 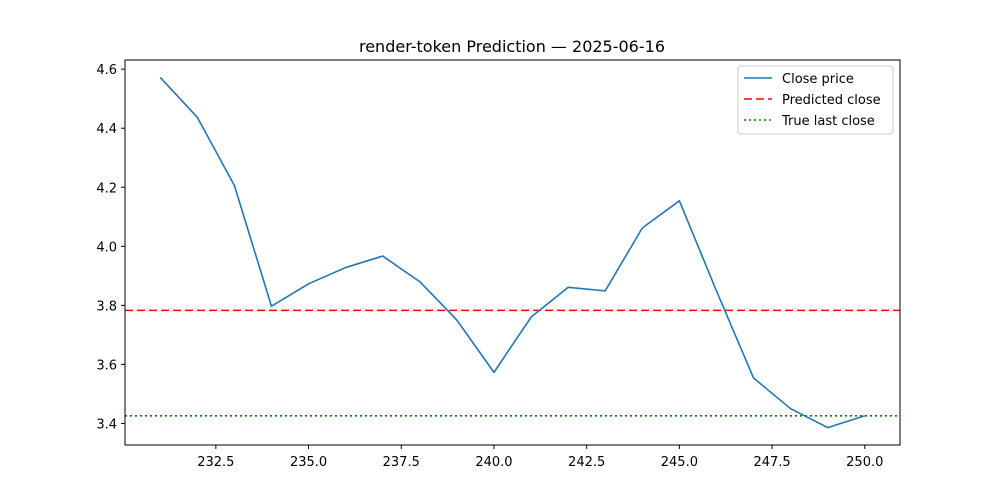 What do you see at coordinates (864, 462) in the screenshot?
I see `x-tick-label: 250.0` at bounding box center [864, 462].